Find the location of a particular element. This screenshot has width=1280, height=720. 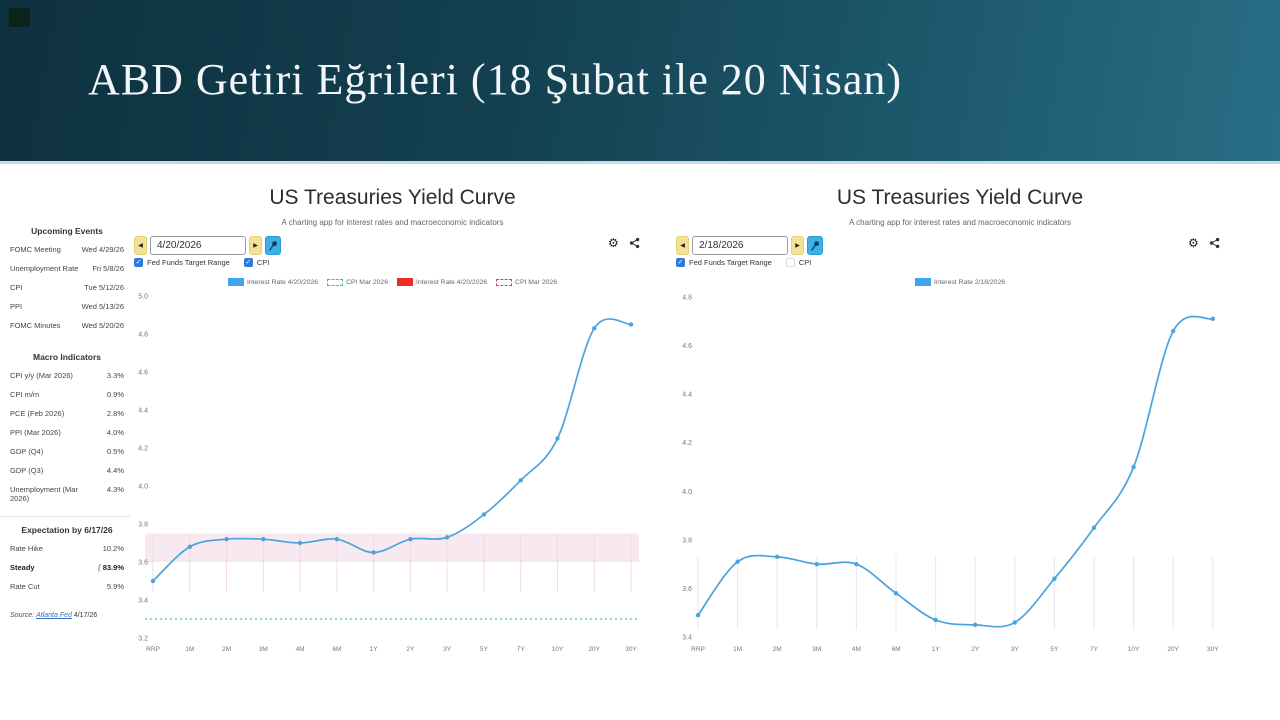

source-link: Atlanta Fed is located at coordinates (54, 615).